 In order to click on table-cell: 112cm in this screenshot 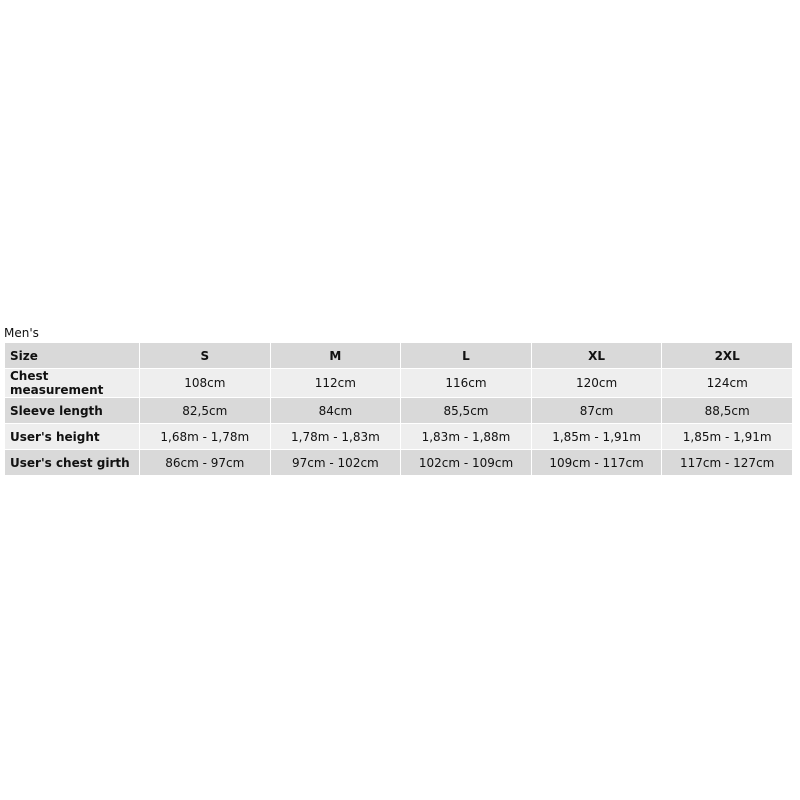, I will do `click(335, 383)`.